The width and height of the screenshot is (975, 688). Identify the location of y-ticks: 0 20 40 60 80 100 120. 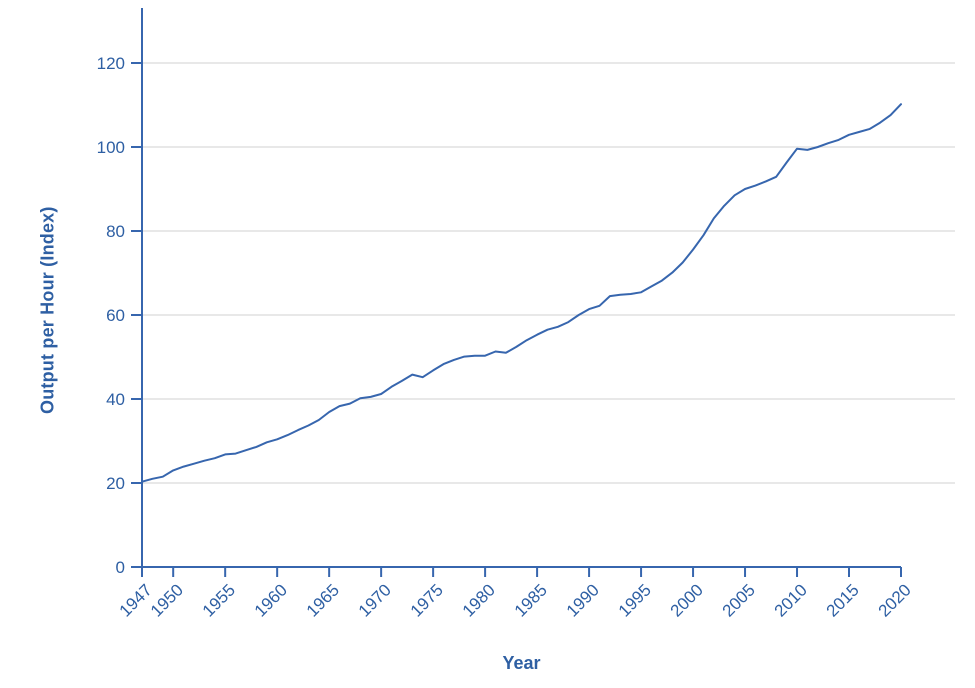
(119, 315).